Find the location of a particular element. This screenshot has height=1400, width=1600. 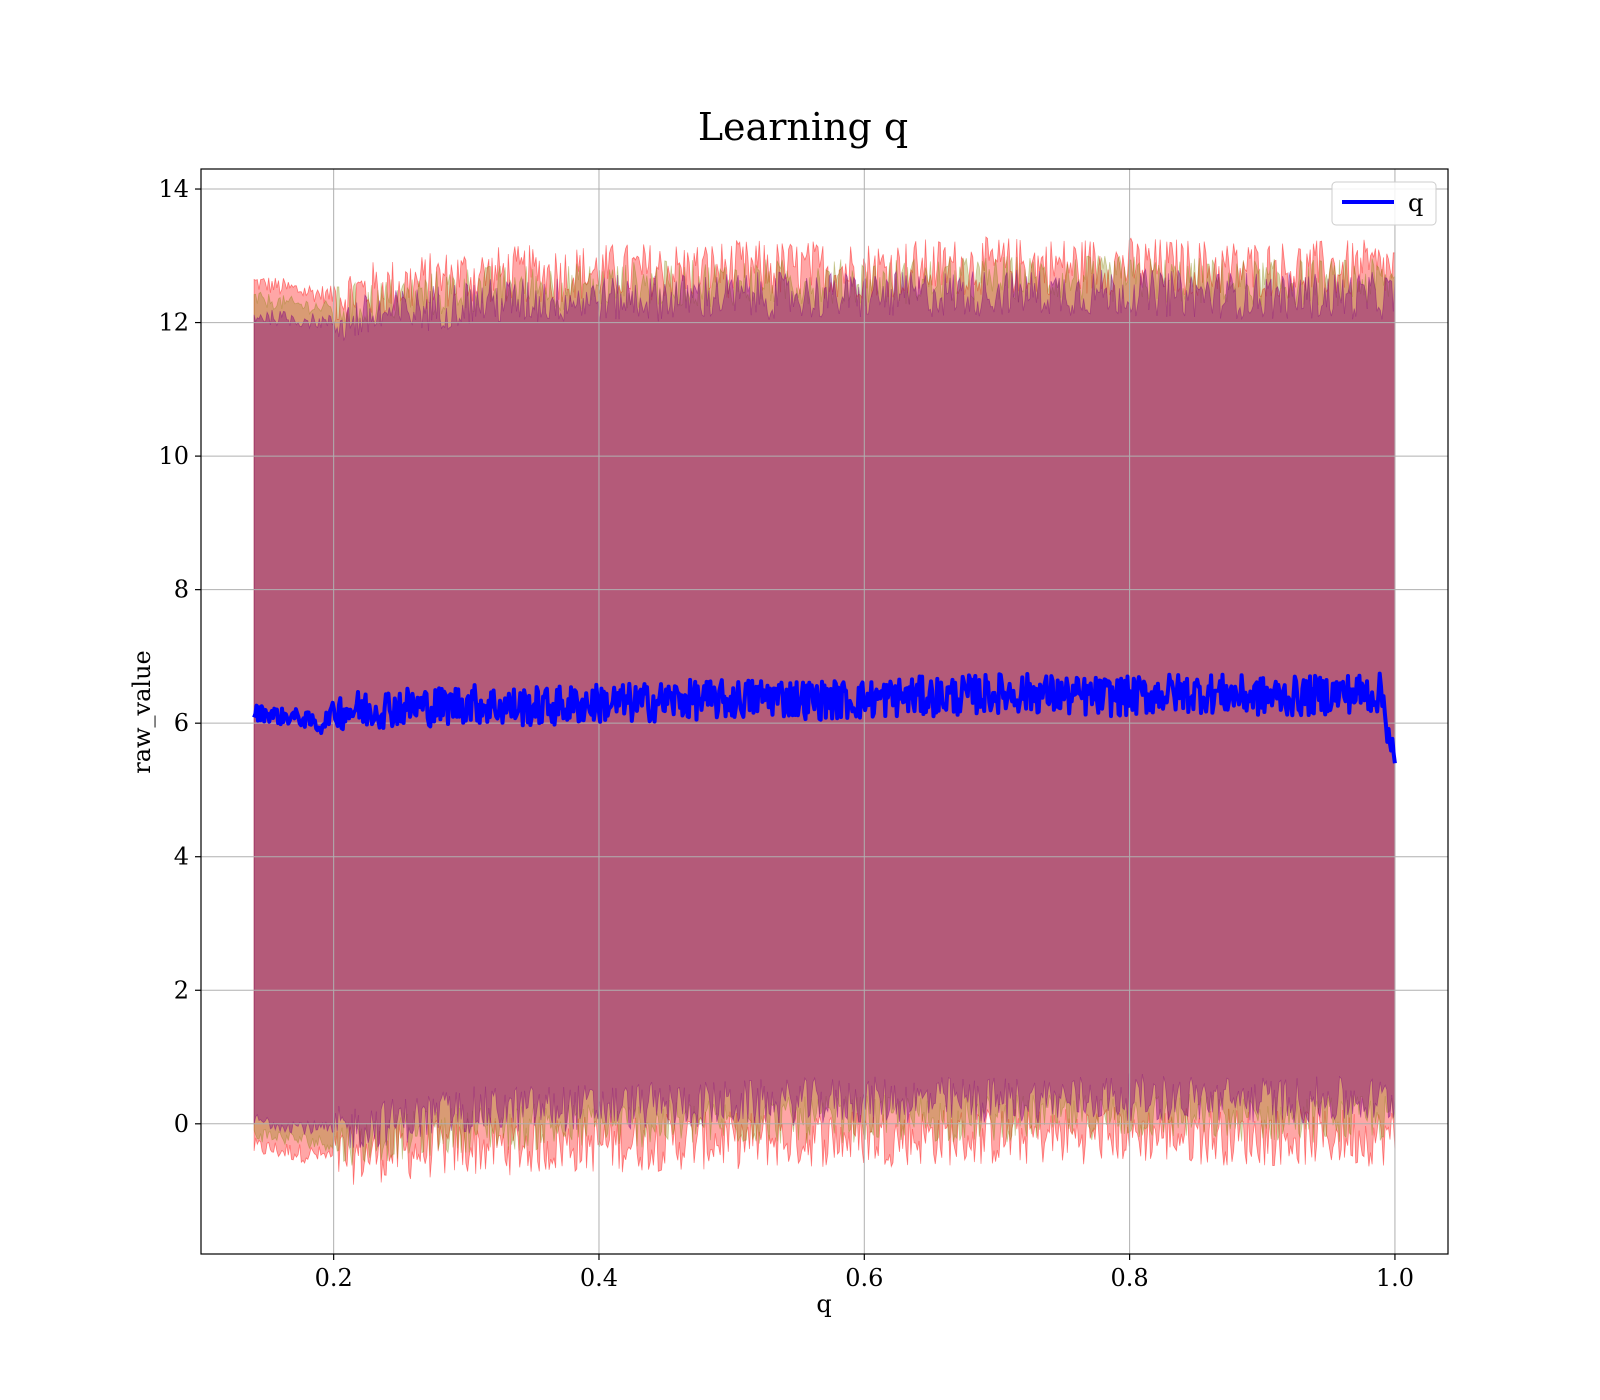

y-tick-label: 8 is located at coordinates (181, 590).